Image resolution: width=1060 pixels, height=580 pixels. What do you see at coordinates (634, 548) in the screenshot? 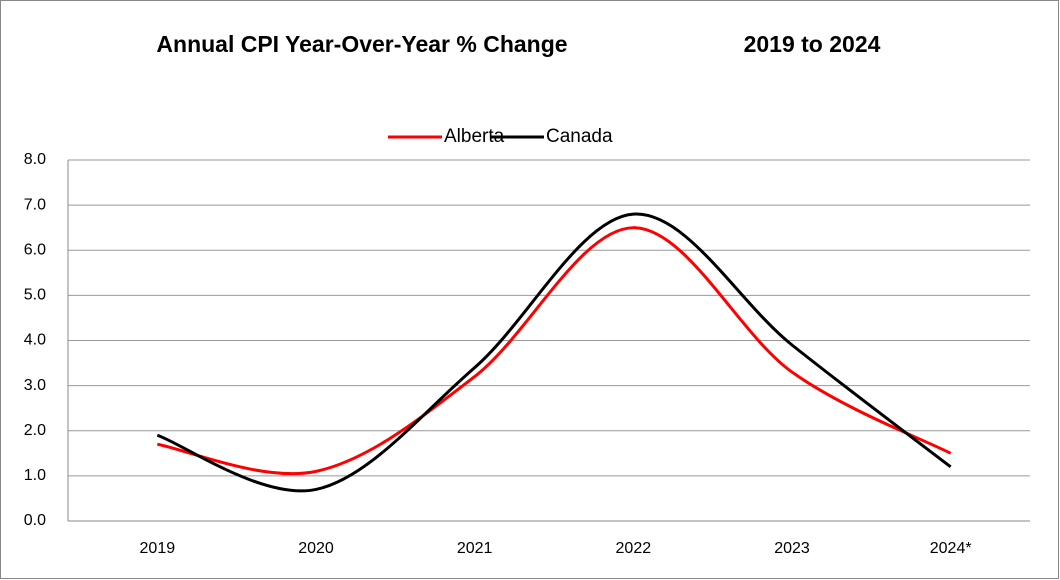
I see `x-tick-label: 2022` at bounding box center [634, 548].